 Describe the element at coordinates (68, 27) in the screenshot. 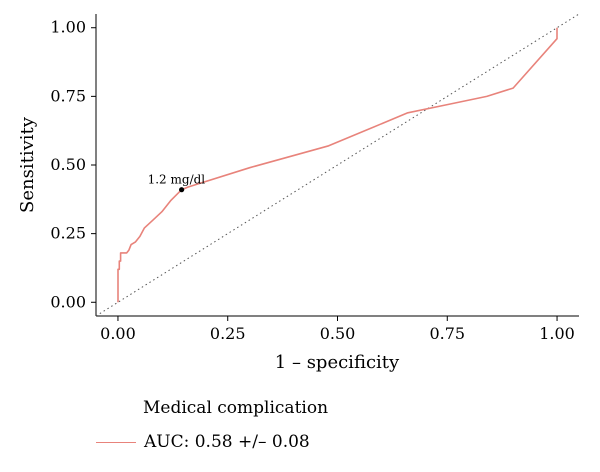

I see `y-tick-label: 1.00` at that location.